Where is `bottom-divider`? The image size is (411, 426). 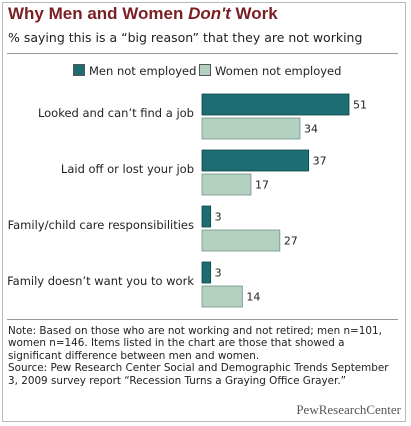 bottom-divider is located at coordinates (202, 319).